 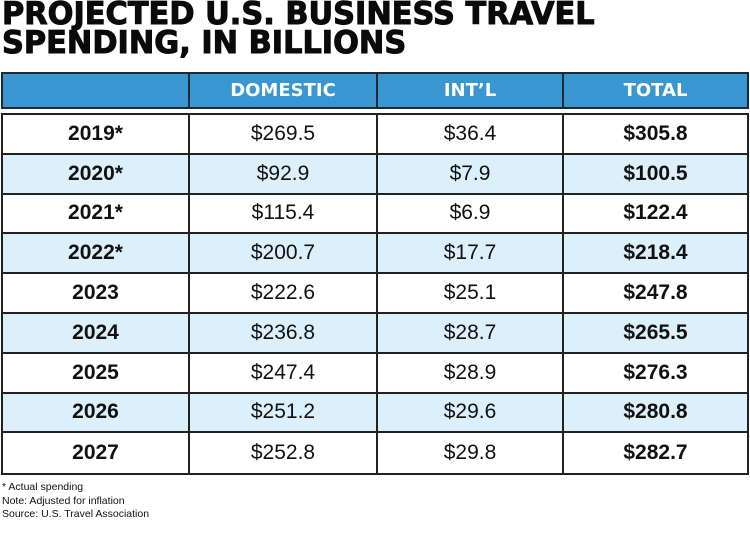 I want to click on cell-total: $100.5, so click(x=655, y=173).